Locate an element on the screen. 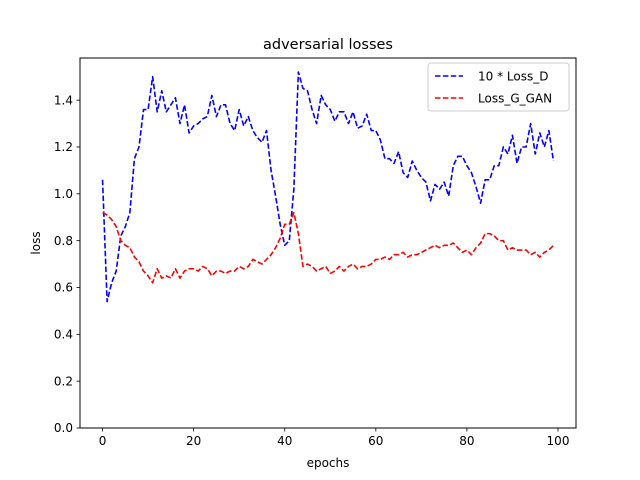 This screenshot has width=640, height=480. legend: 10 * Loss_D Loss_G_GAN is located at coordinates (498, 87).